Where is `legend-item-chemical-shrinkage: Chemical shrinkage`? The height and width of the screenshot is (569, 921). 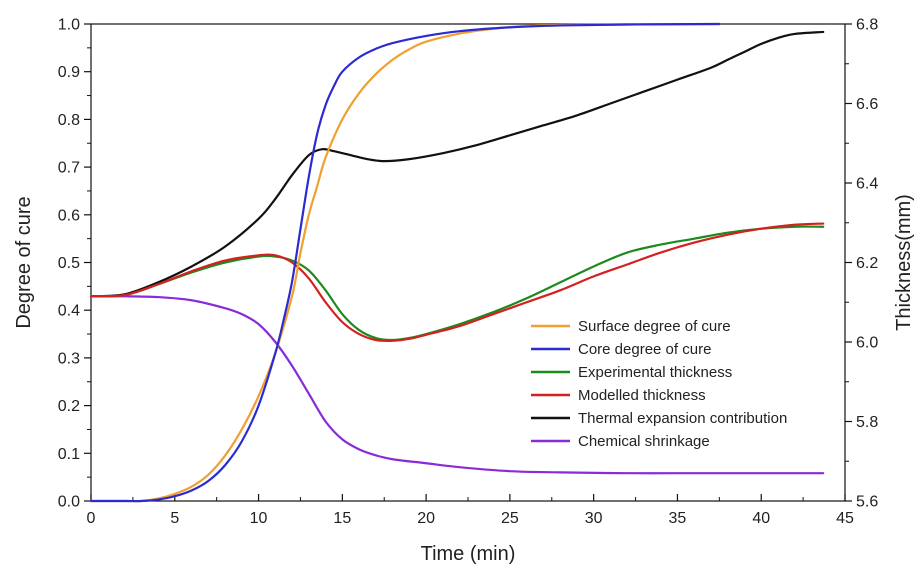 legend-item-chemical-shrinkage: Chemical shrinkage is located at coordinates (620, 441).